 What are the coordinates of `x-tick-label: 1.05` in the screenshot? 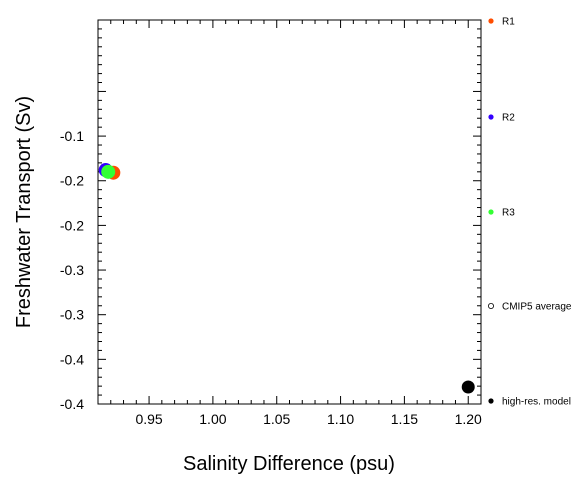 It's located at (276, 419).